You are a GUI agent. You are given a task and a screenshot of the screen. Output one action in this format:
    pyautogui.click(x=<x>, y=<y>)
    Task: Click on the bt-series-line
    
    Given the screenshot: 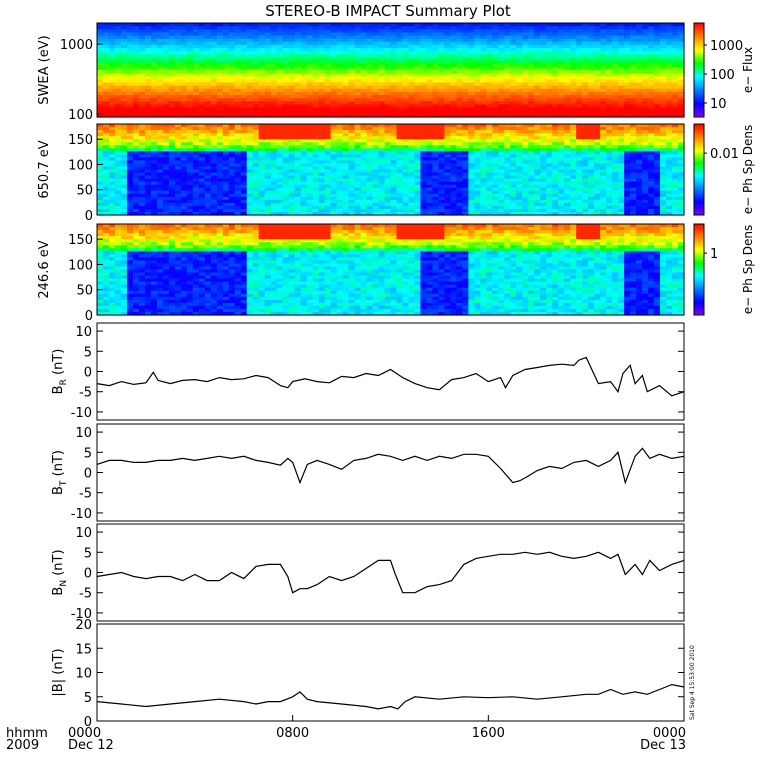 What is the action you would take?
    pyautogui.click(x=390, y=466)
    